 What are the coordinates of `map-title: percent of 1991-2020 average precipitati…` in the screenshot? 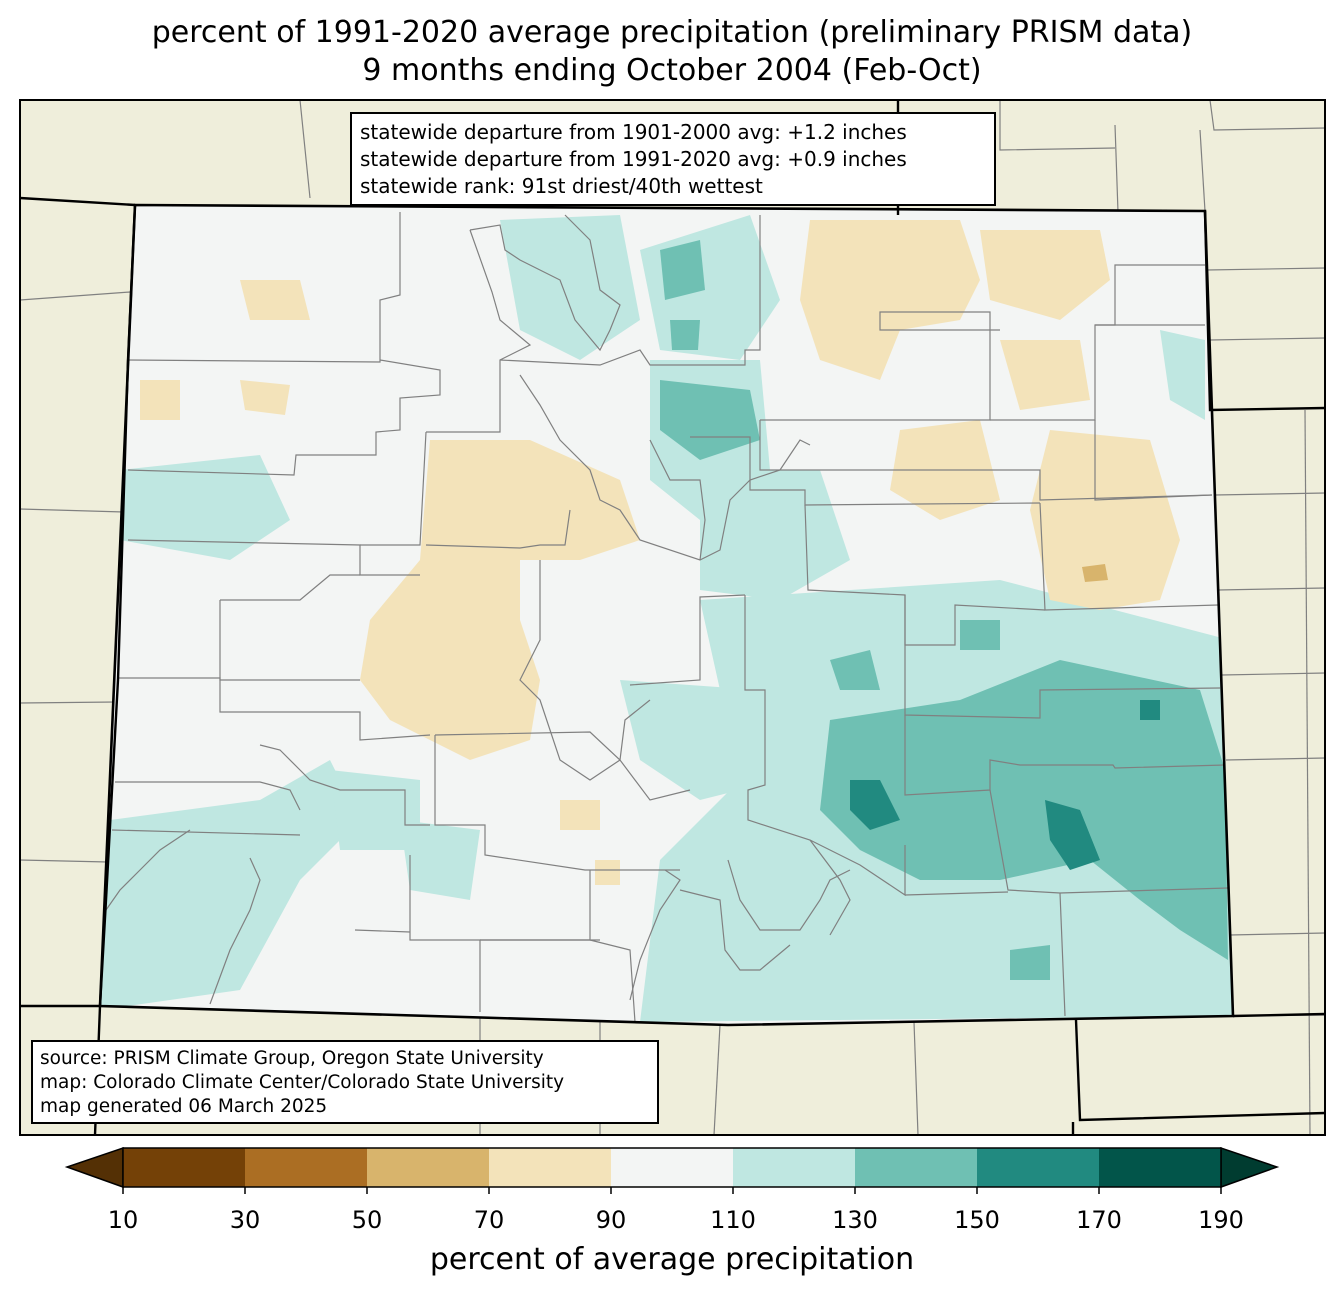 It's located at (672, 32).